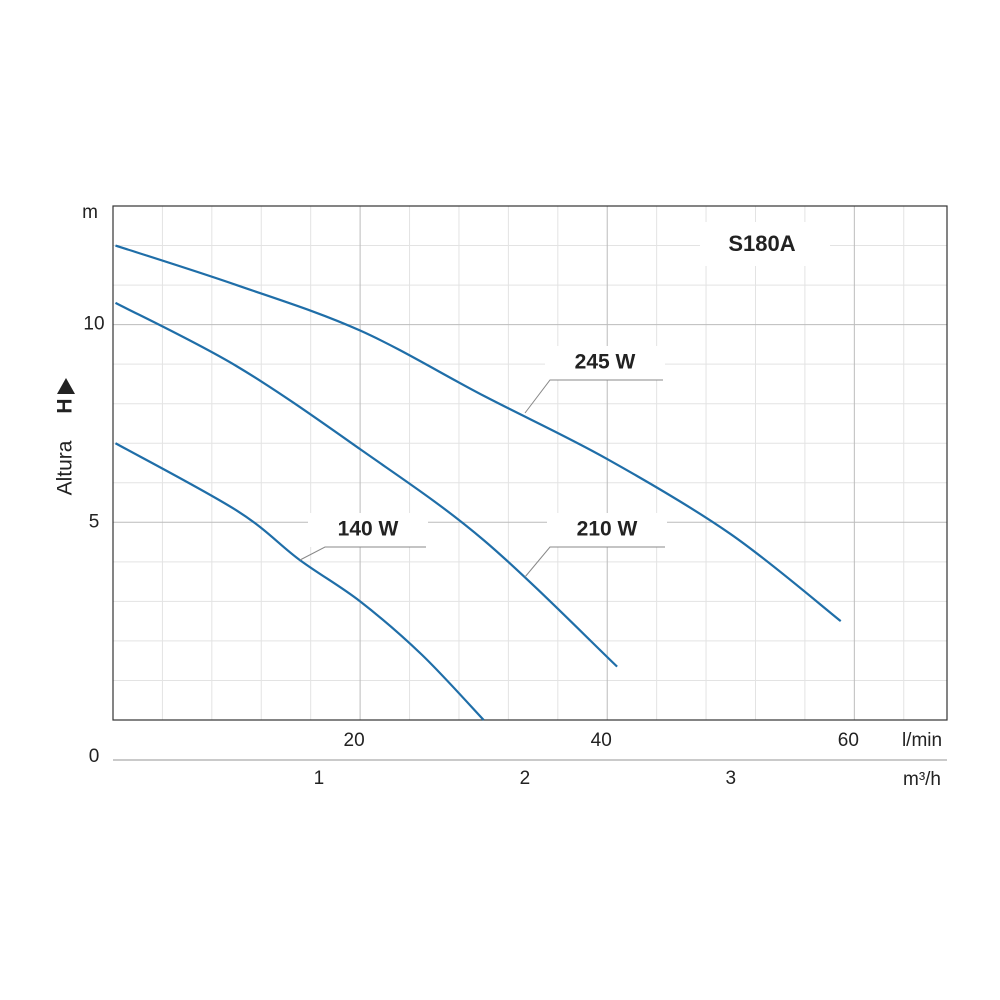  Describe the element at coordinates (730, 778) in the screenshot. I see `x2-tick-label: 3` at that location.